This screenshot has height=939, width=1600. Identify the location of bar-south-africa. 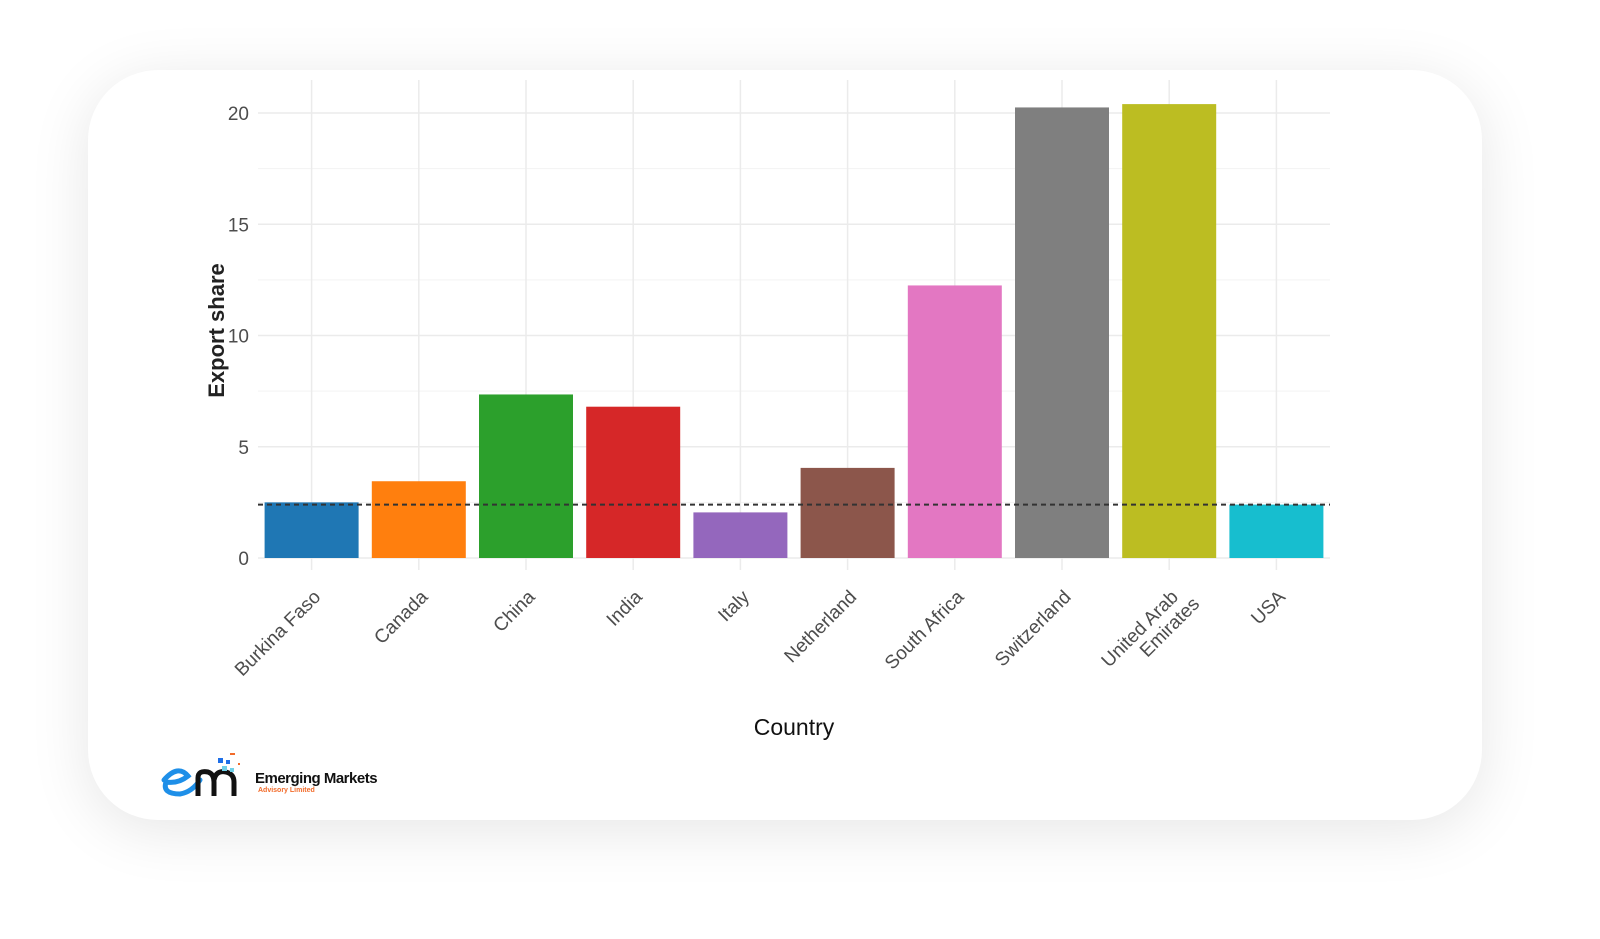
(954, 421).